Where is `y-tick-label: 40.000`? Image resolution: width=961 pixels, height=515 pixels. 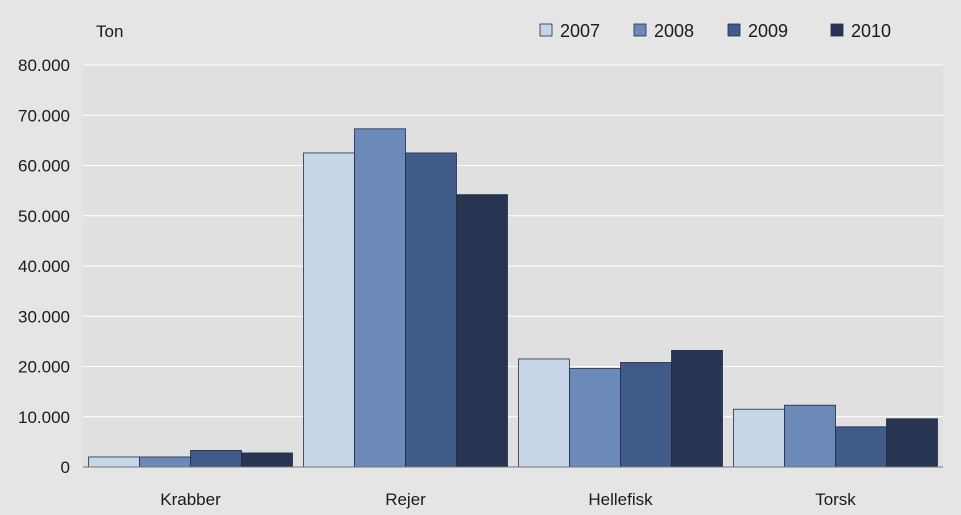
y-tick-label: 40.000 is located at coordinates (44, 266).